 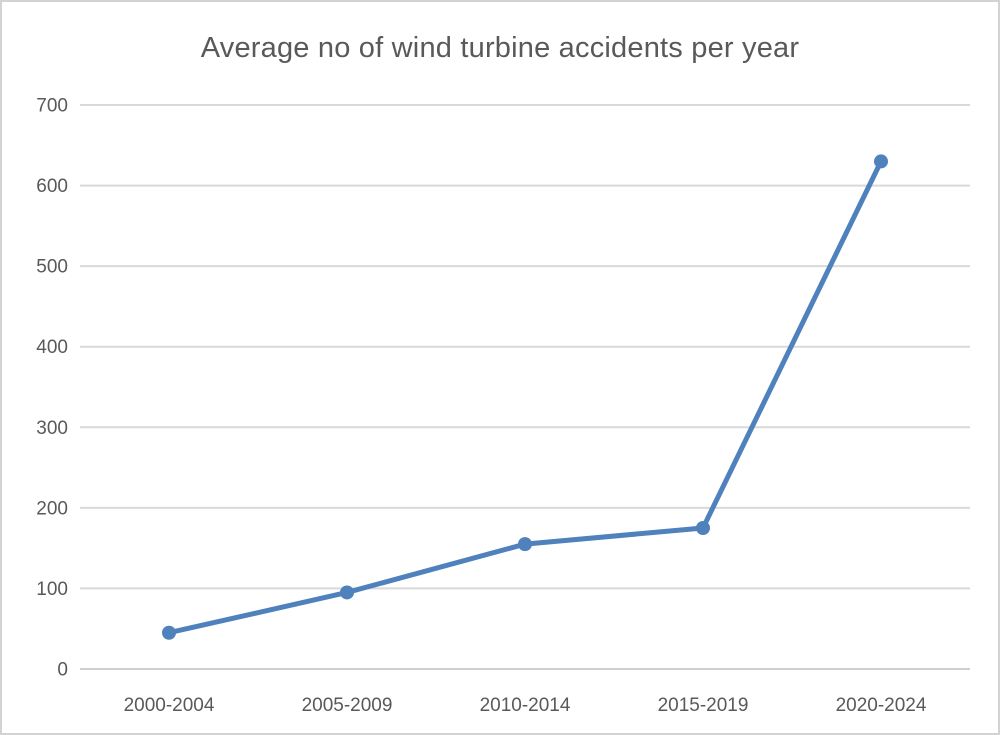 I want to click on x-tick-label: 2005-2009, so click(x=347, y=705).